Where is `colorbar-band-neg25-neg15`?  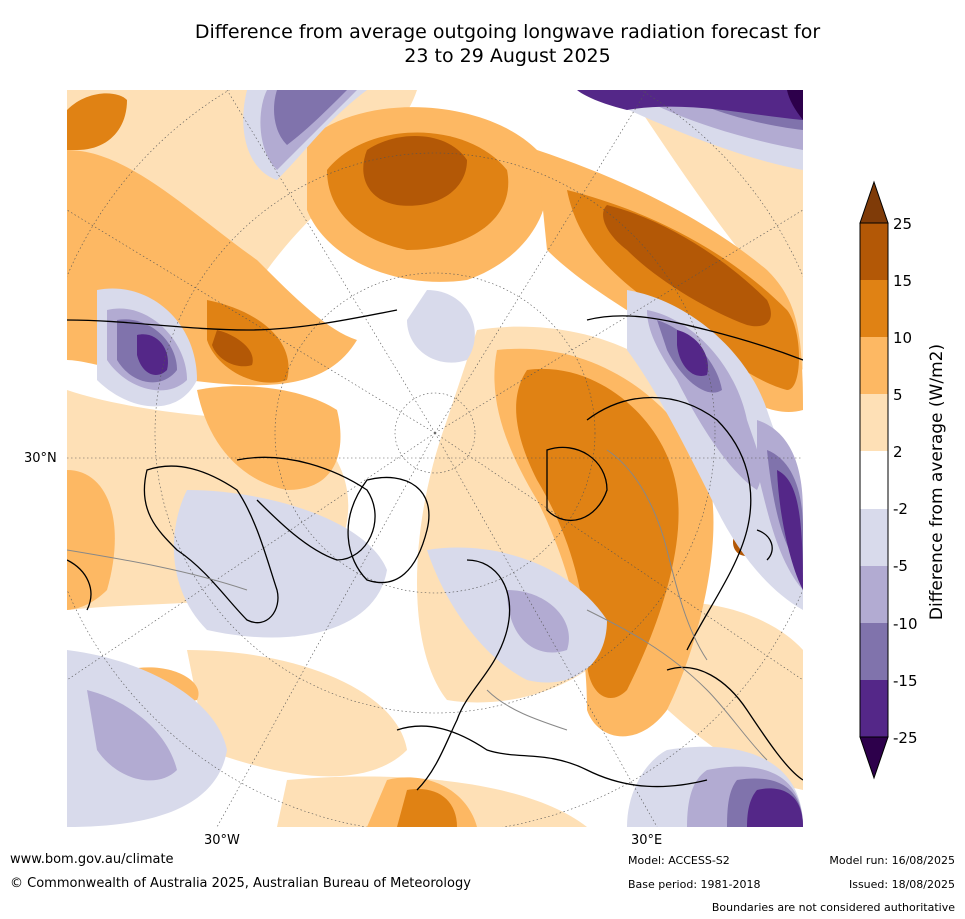 colorbar-band-neg25-neg15 is located at coordinates (874, 708).